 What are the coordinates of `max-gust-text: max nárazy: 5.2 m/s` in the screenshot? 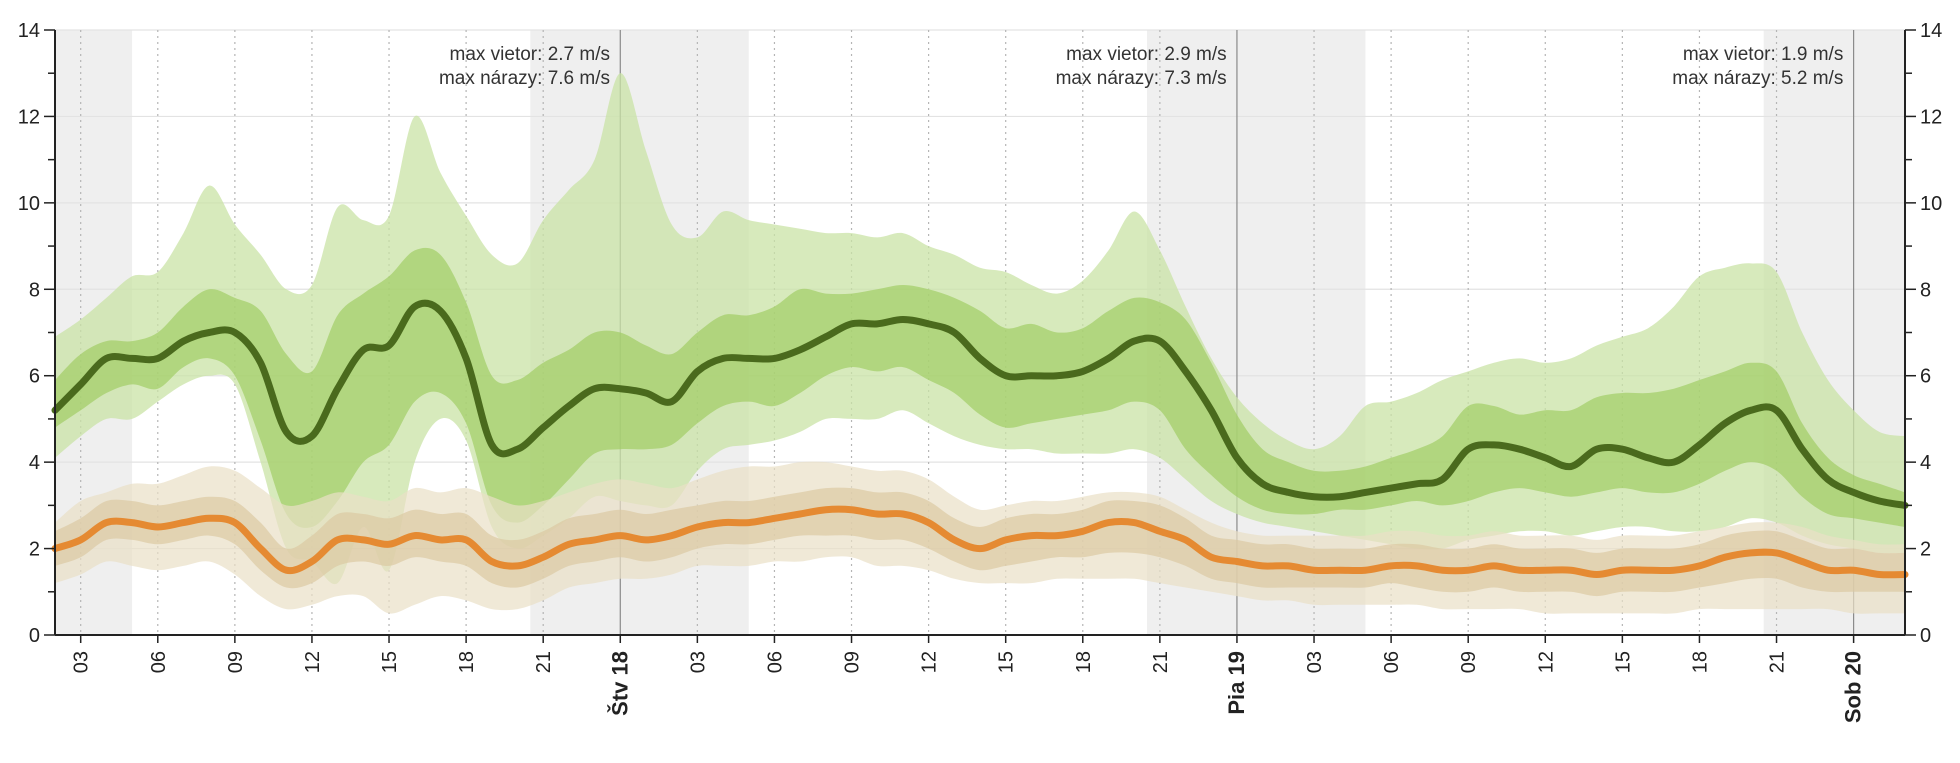 It's located at (1757, 78).